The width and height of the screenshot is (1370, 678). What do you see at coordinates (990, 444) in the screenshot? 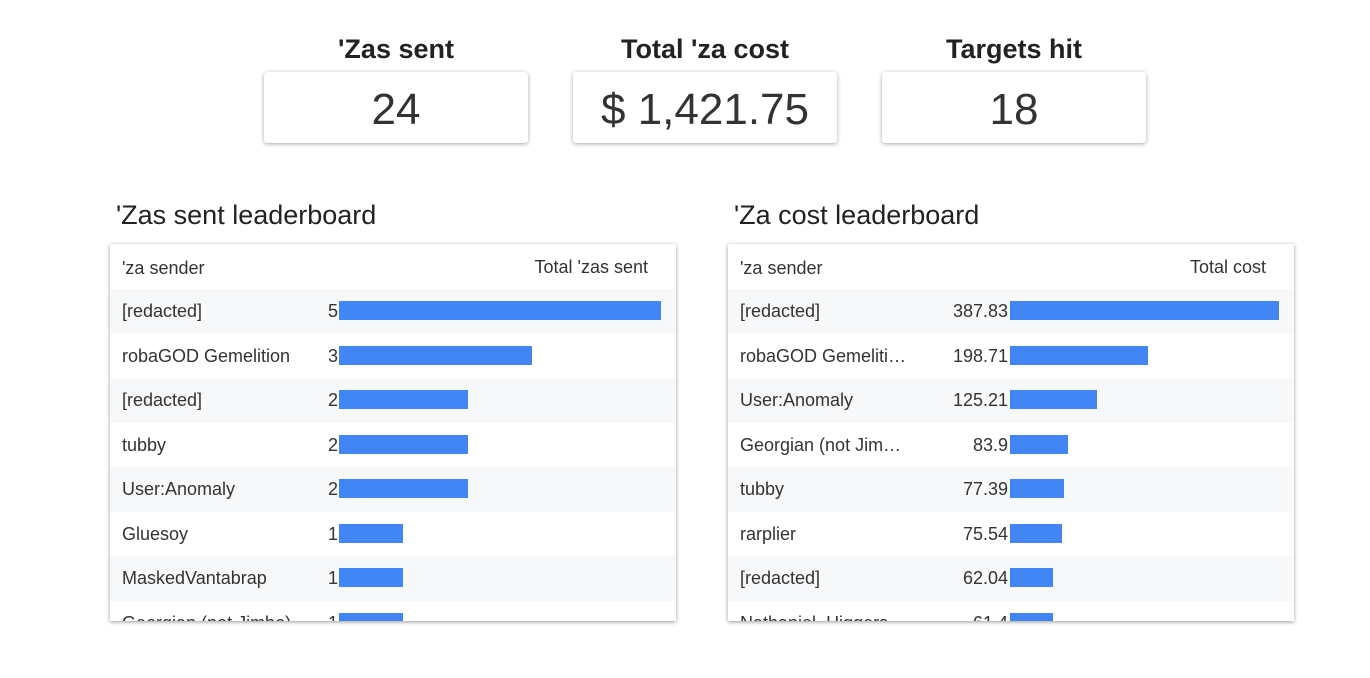
I see `row-value: 83.9` at bounding box center [990, 444].